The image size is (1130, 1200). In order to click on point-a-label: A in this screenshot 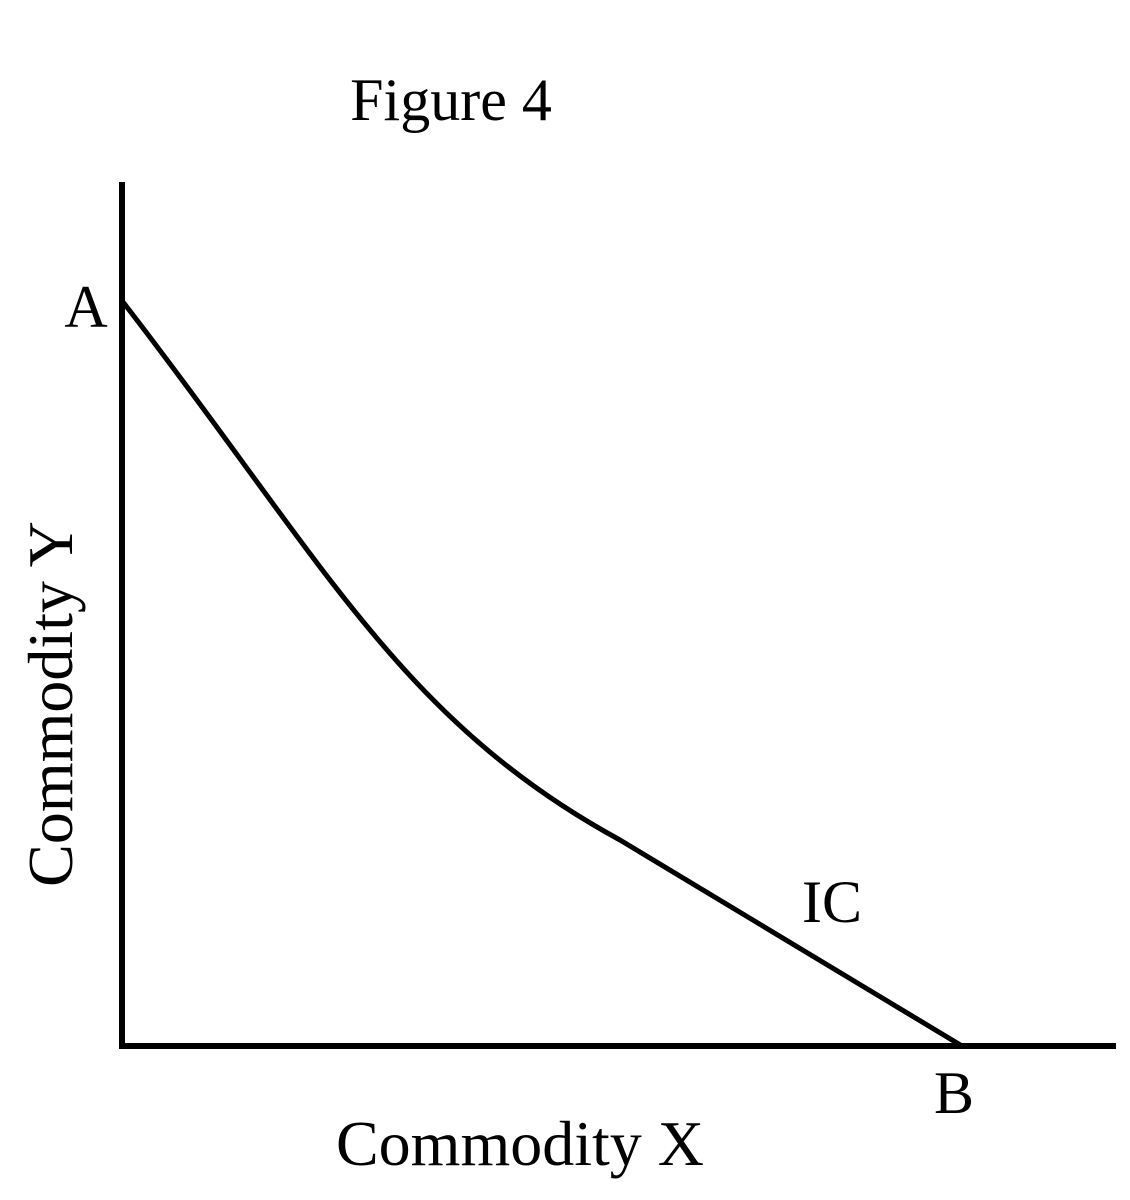, I will do `click(85, 307)`.